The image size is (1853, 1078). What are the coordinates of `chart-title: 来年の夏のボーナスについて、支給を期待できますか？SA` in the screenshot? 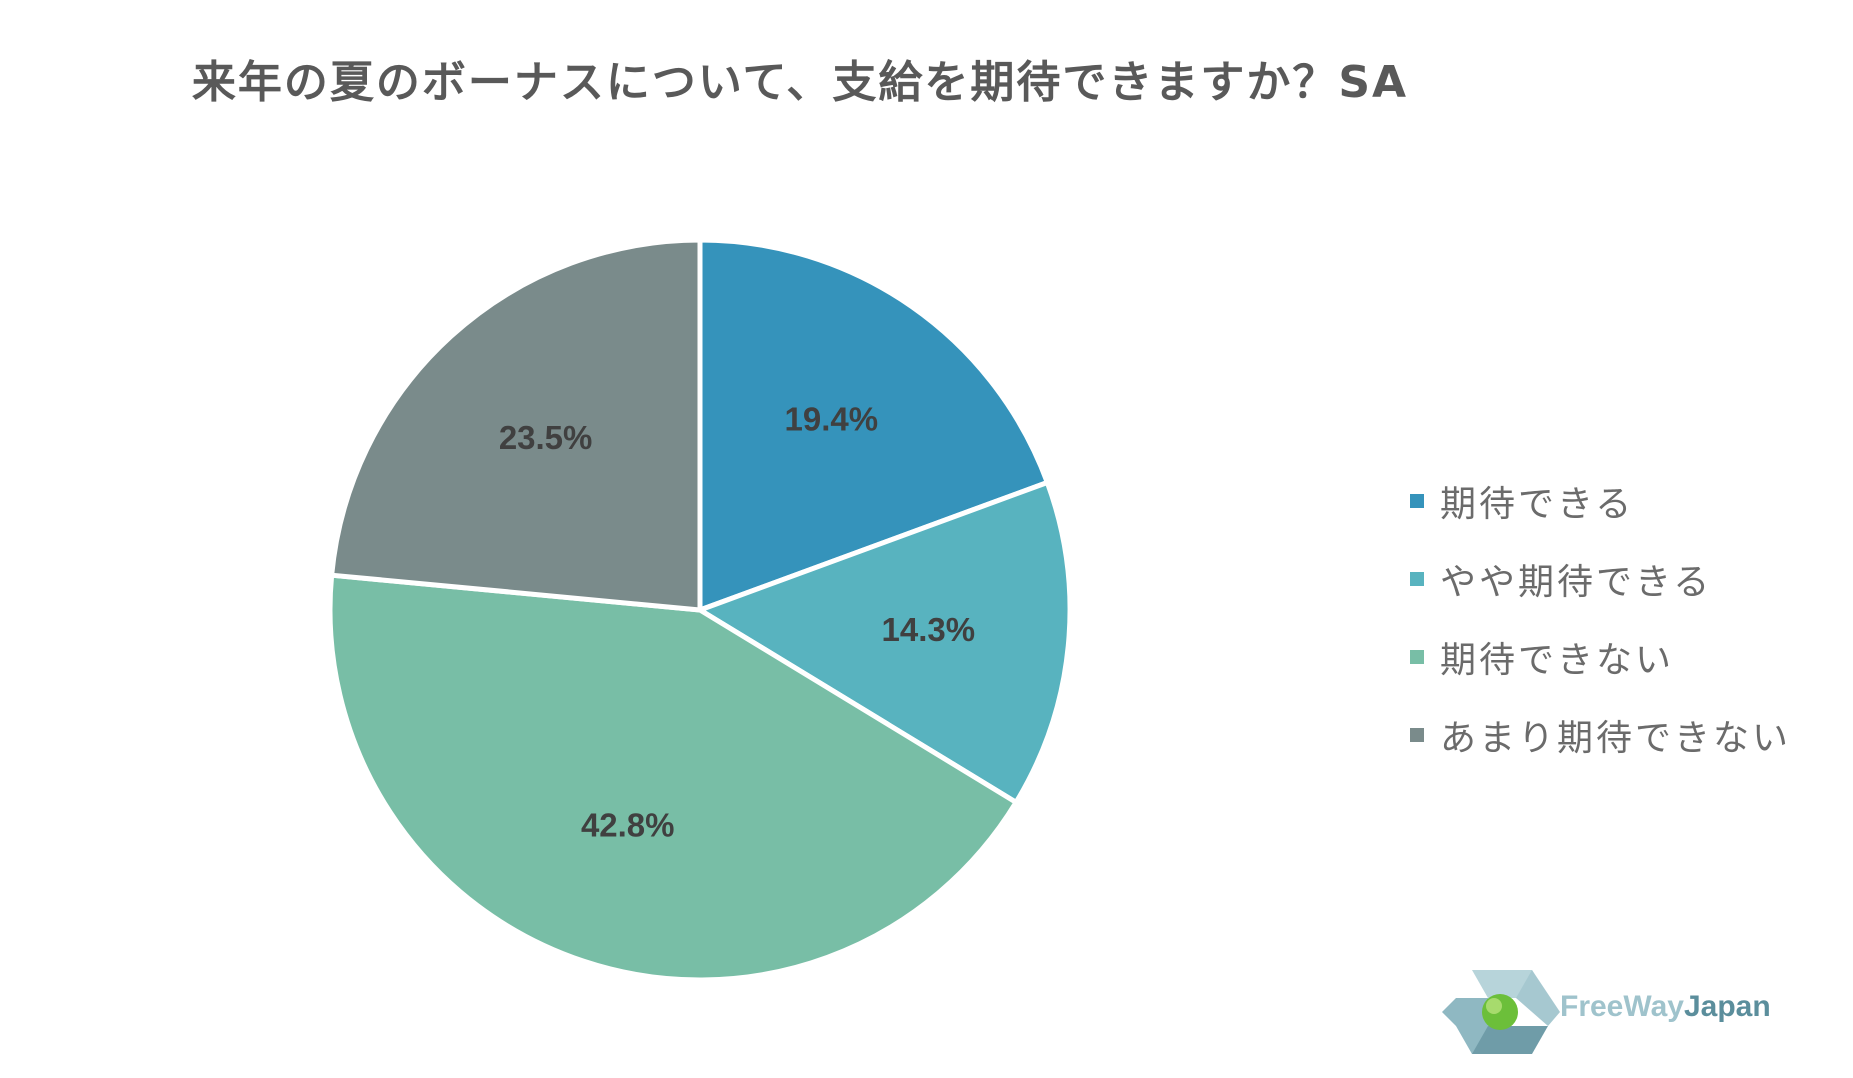 It's located at (800, 82).